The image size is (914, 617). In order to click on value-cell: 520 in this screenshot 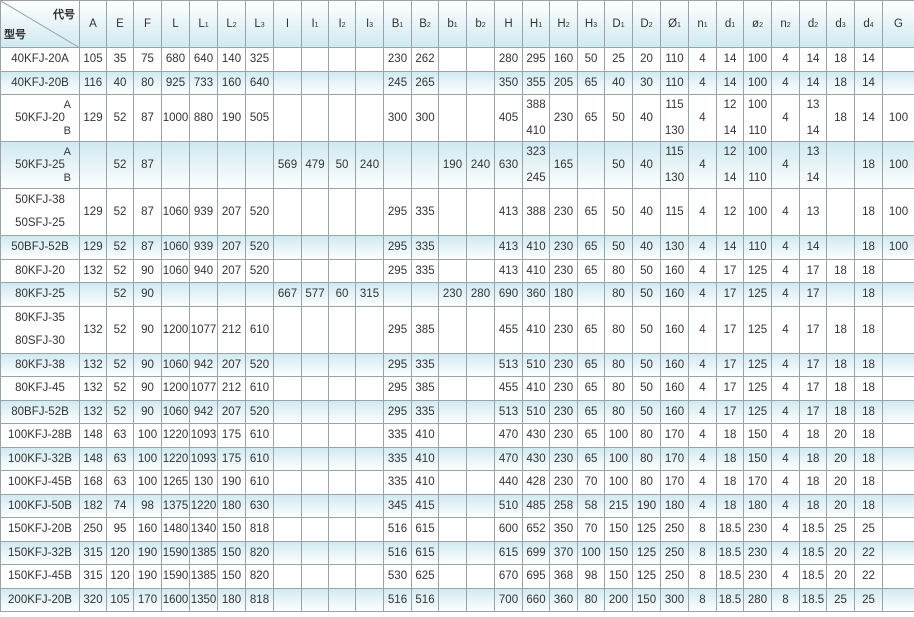, I will do `click(259, 247)`.